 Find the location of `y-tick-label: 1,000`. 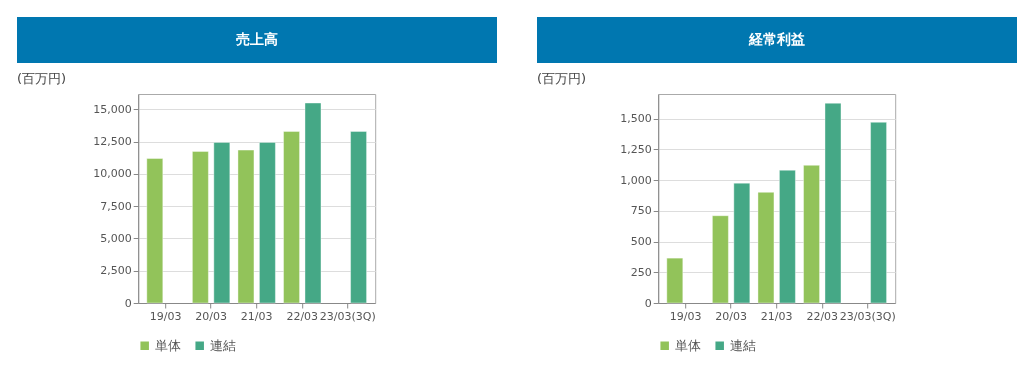

y-tick-label: 1,000 is located at coordinates (636, 180).